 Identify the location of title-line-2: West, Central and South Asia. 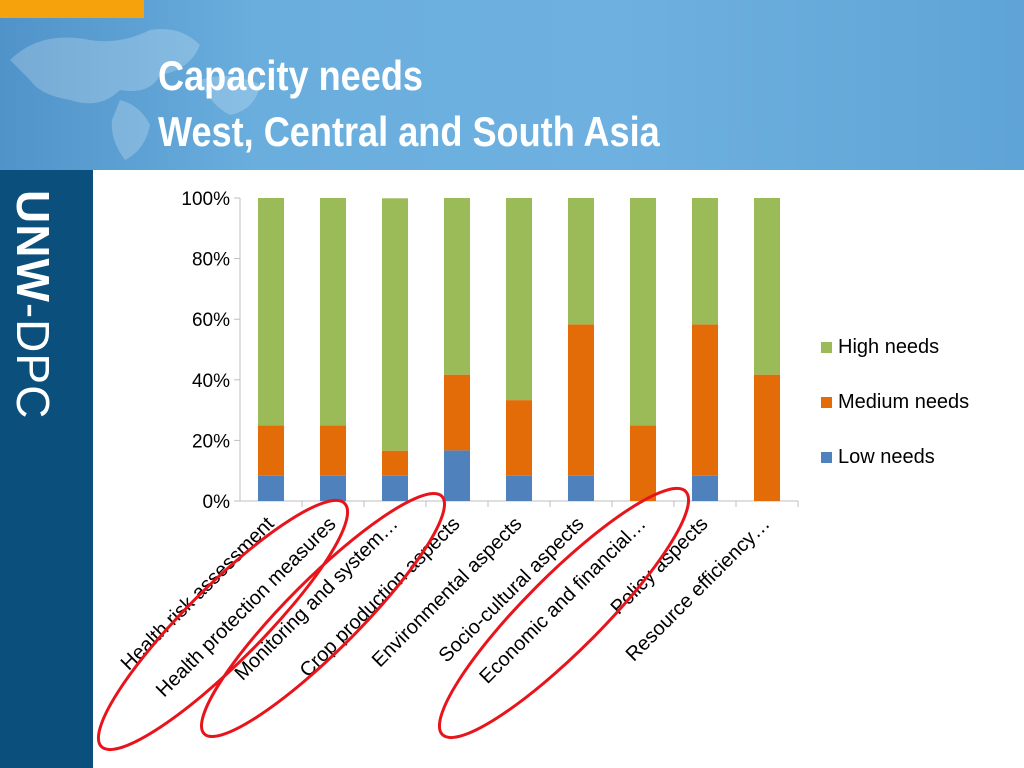
(409, 131).